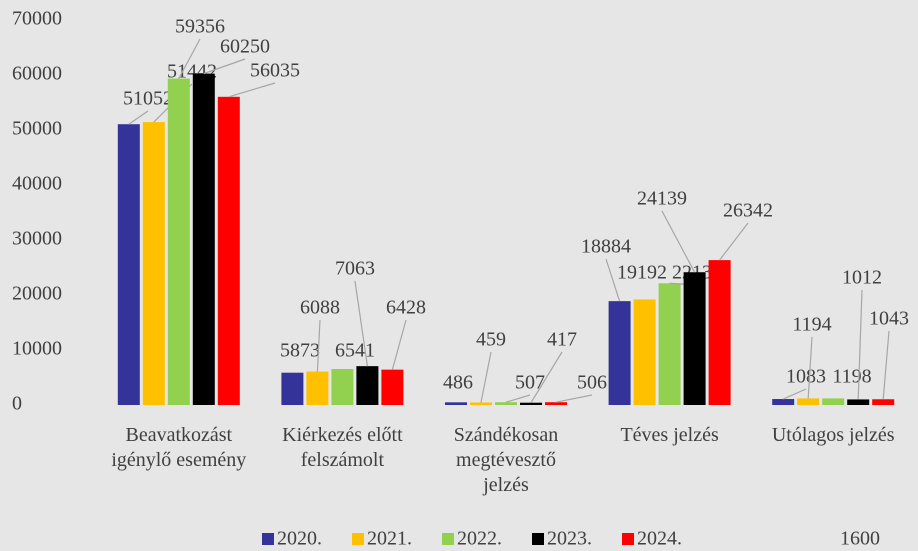 This screenshot has height=551, width=918. I want to click on data-label: 1012, so click(862, 278).